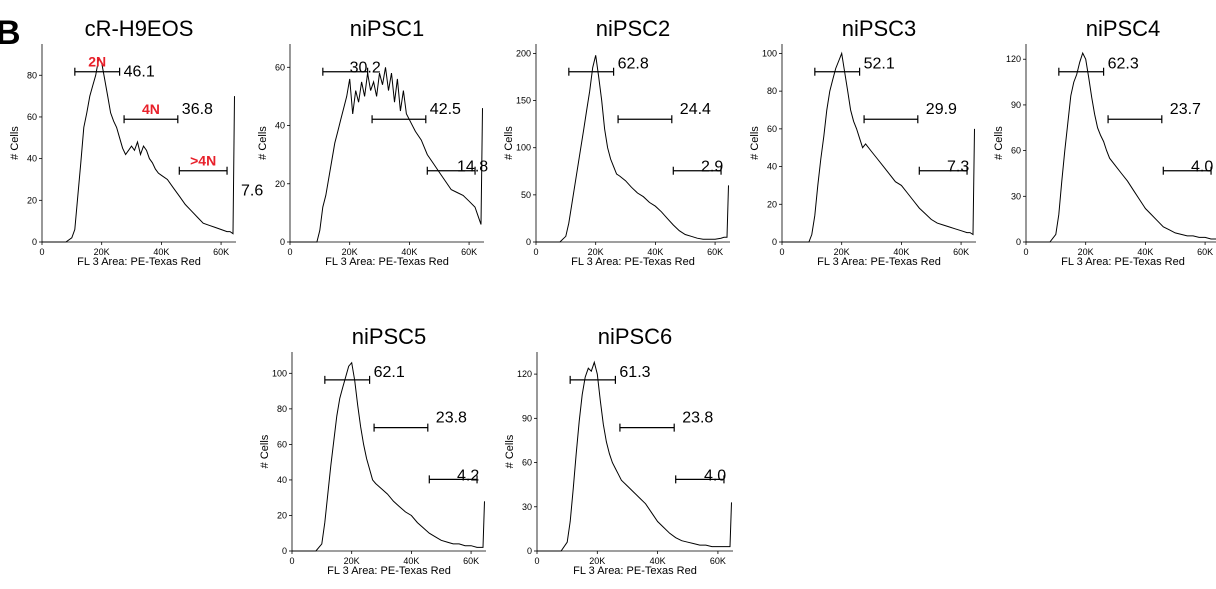  What do you see at coordinates (879, 28) in the screenshot?
I see `chart-title: niPSC3` at bounding box center [879, 28].